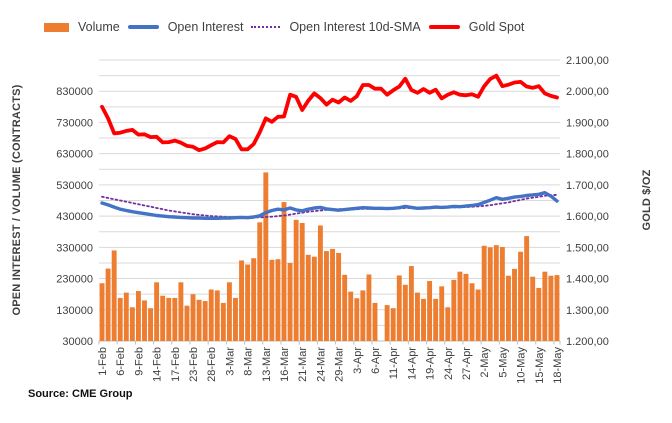  What do you see at coordinates (194, 364) in the screenshot?
I see `x-axis-tick-label: 23-Feb` at bounding box center [194, 364].